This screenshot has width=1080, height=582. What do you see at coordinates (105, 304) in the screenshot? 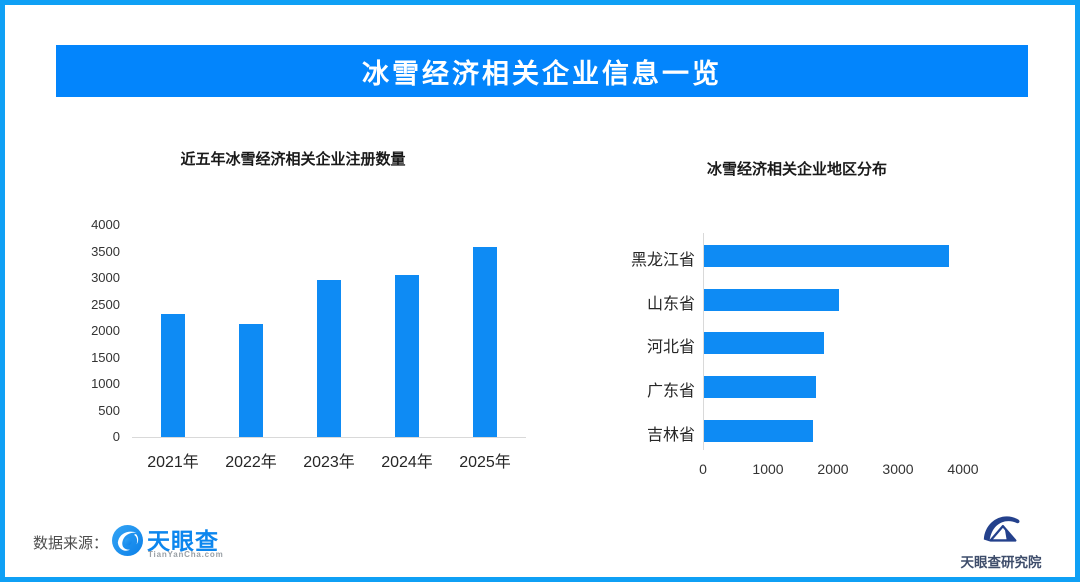
I see `y-axis-tick-label: 2500` at bounding box center [105, 304].